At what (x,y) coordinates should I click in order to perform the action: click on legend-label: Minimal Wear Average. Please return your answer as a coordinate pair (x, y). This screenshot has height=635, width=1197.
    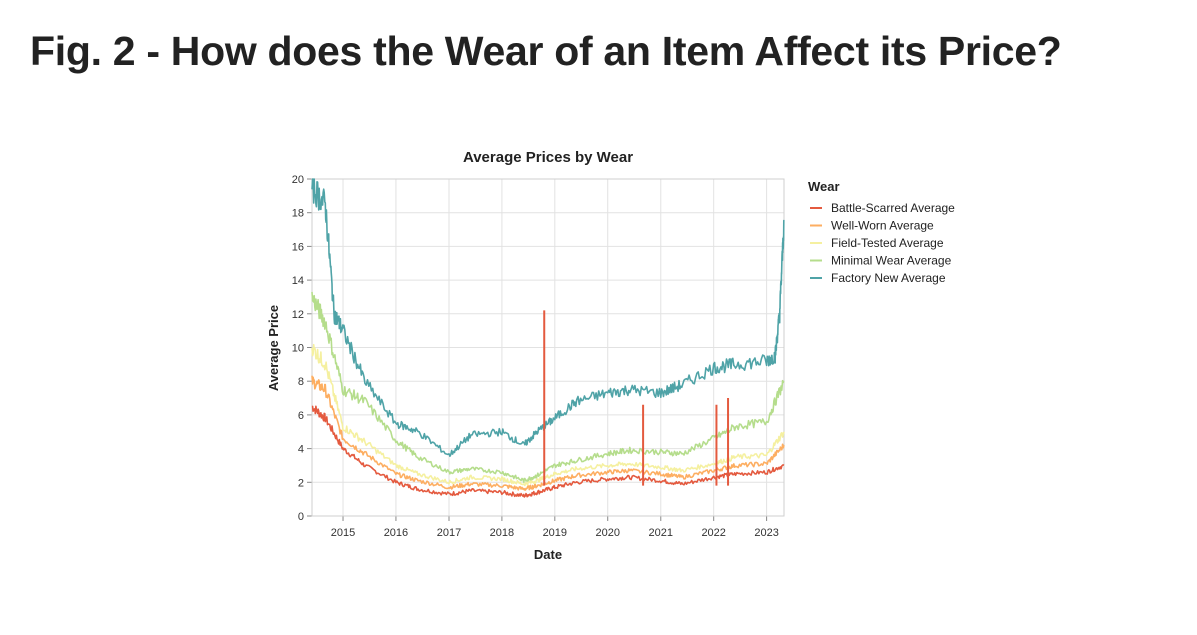
    Looking at the image, I should click on (891, 261).